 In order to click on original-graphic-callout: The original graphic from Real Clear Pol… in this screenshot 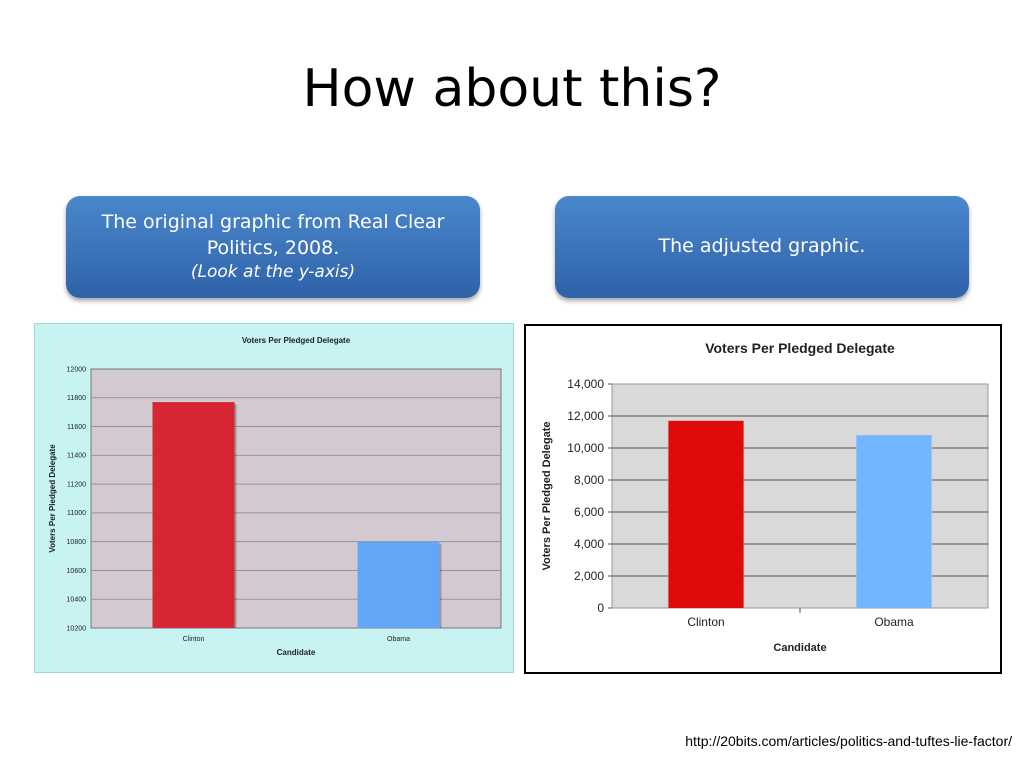, I will do `click(273, 247)`.